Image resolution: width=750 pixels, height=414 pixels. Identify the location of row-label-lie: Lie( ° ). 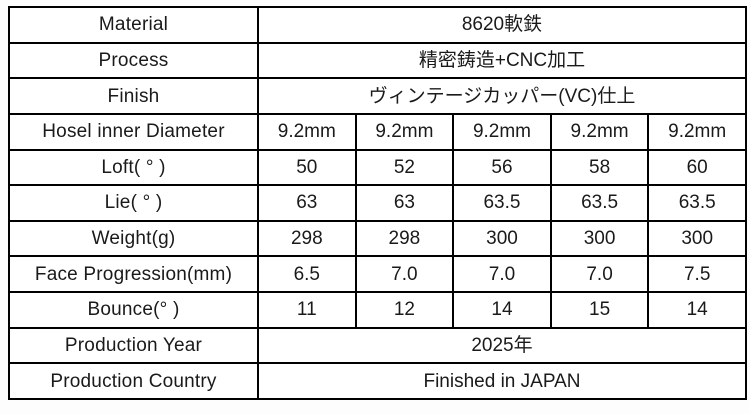
(133, 203).